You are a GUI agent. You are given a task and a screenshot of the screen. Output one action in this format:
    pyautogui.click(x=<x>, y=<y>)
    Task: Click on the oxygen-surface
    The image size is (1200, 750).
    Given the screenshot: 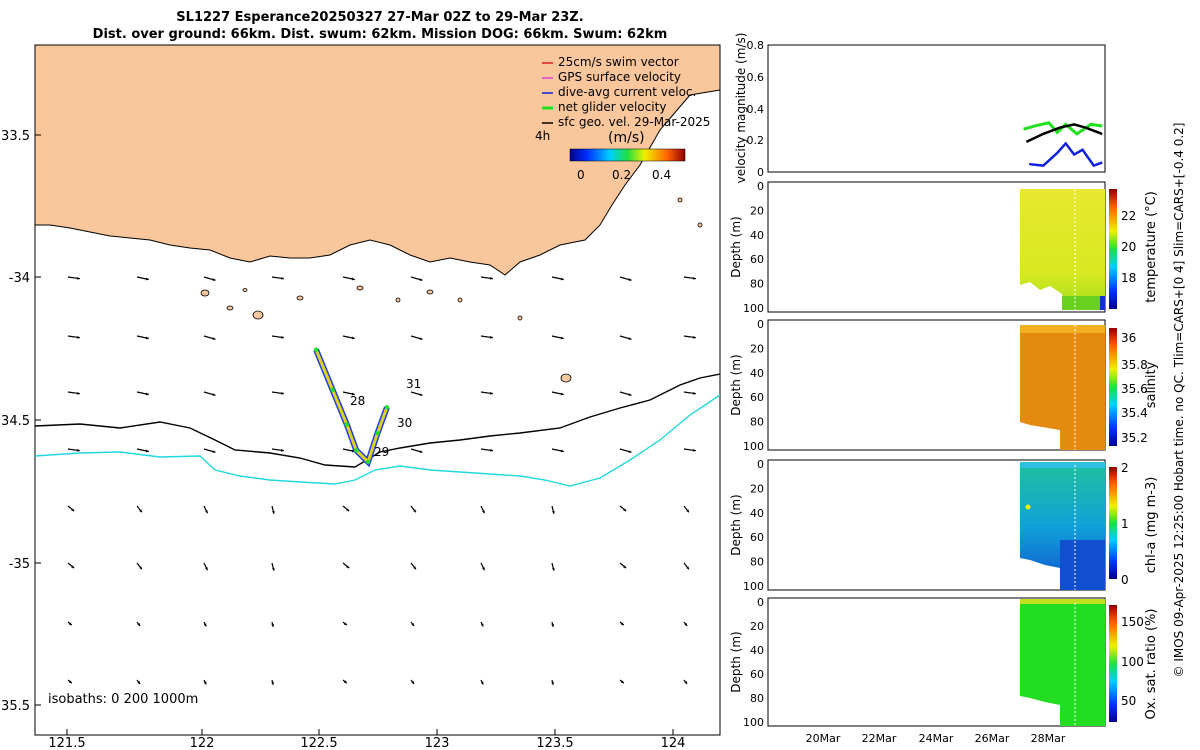 What is the action you would take?
    pyautogui.click(x=1062, y=601)
    